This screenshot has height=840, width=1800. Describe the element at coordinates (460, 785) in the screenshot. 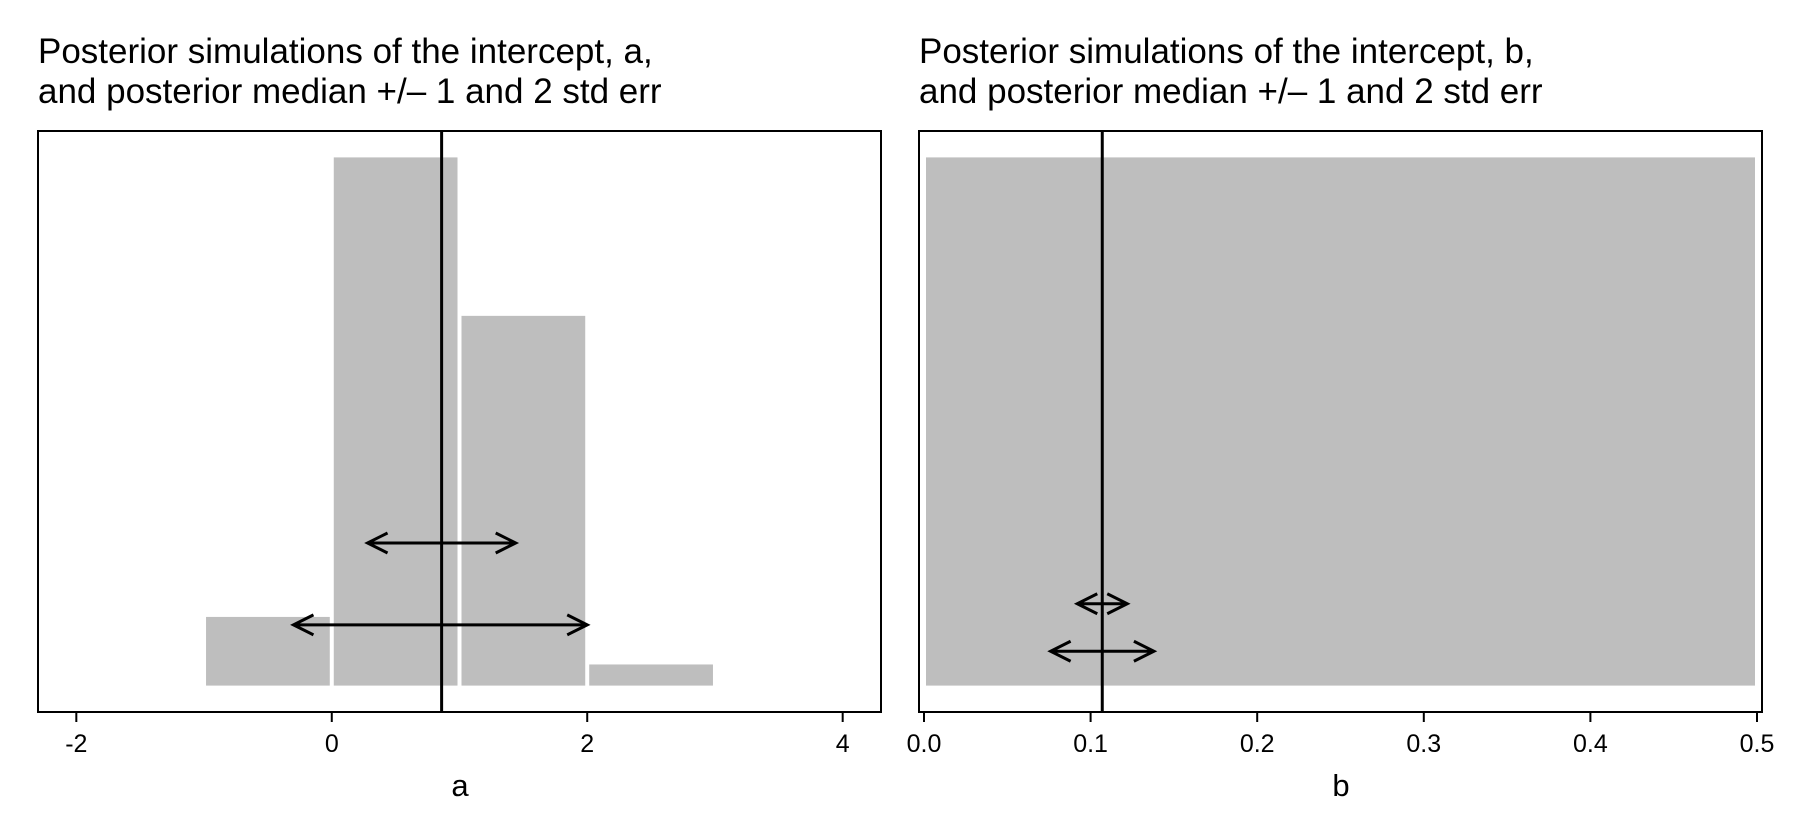

I see `x-axis-label: a` at that location.